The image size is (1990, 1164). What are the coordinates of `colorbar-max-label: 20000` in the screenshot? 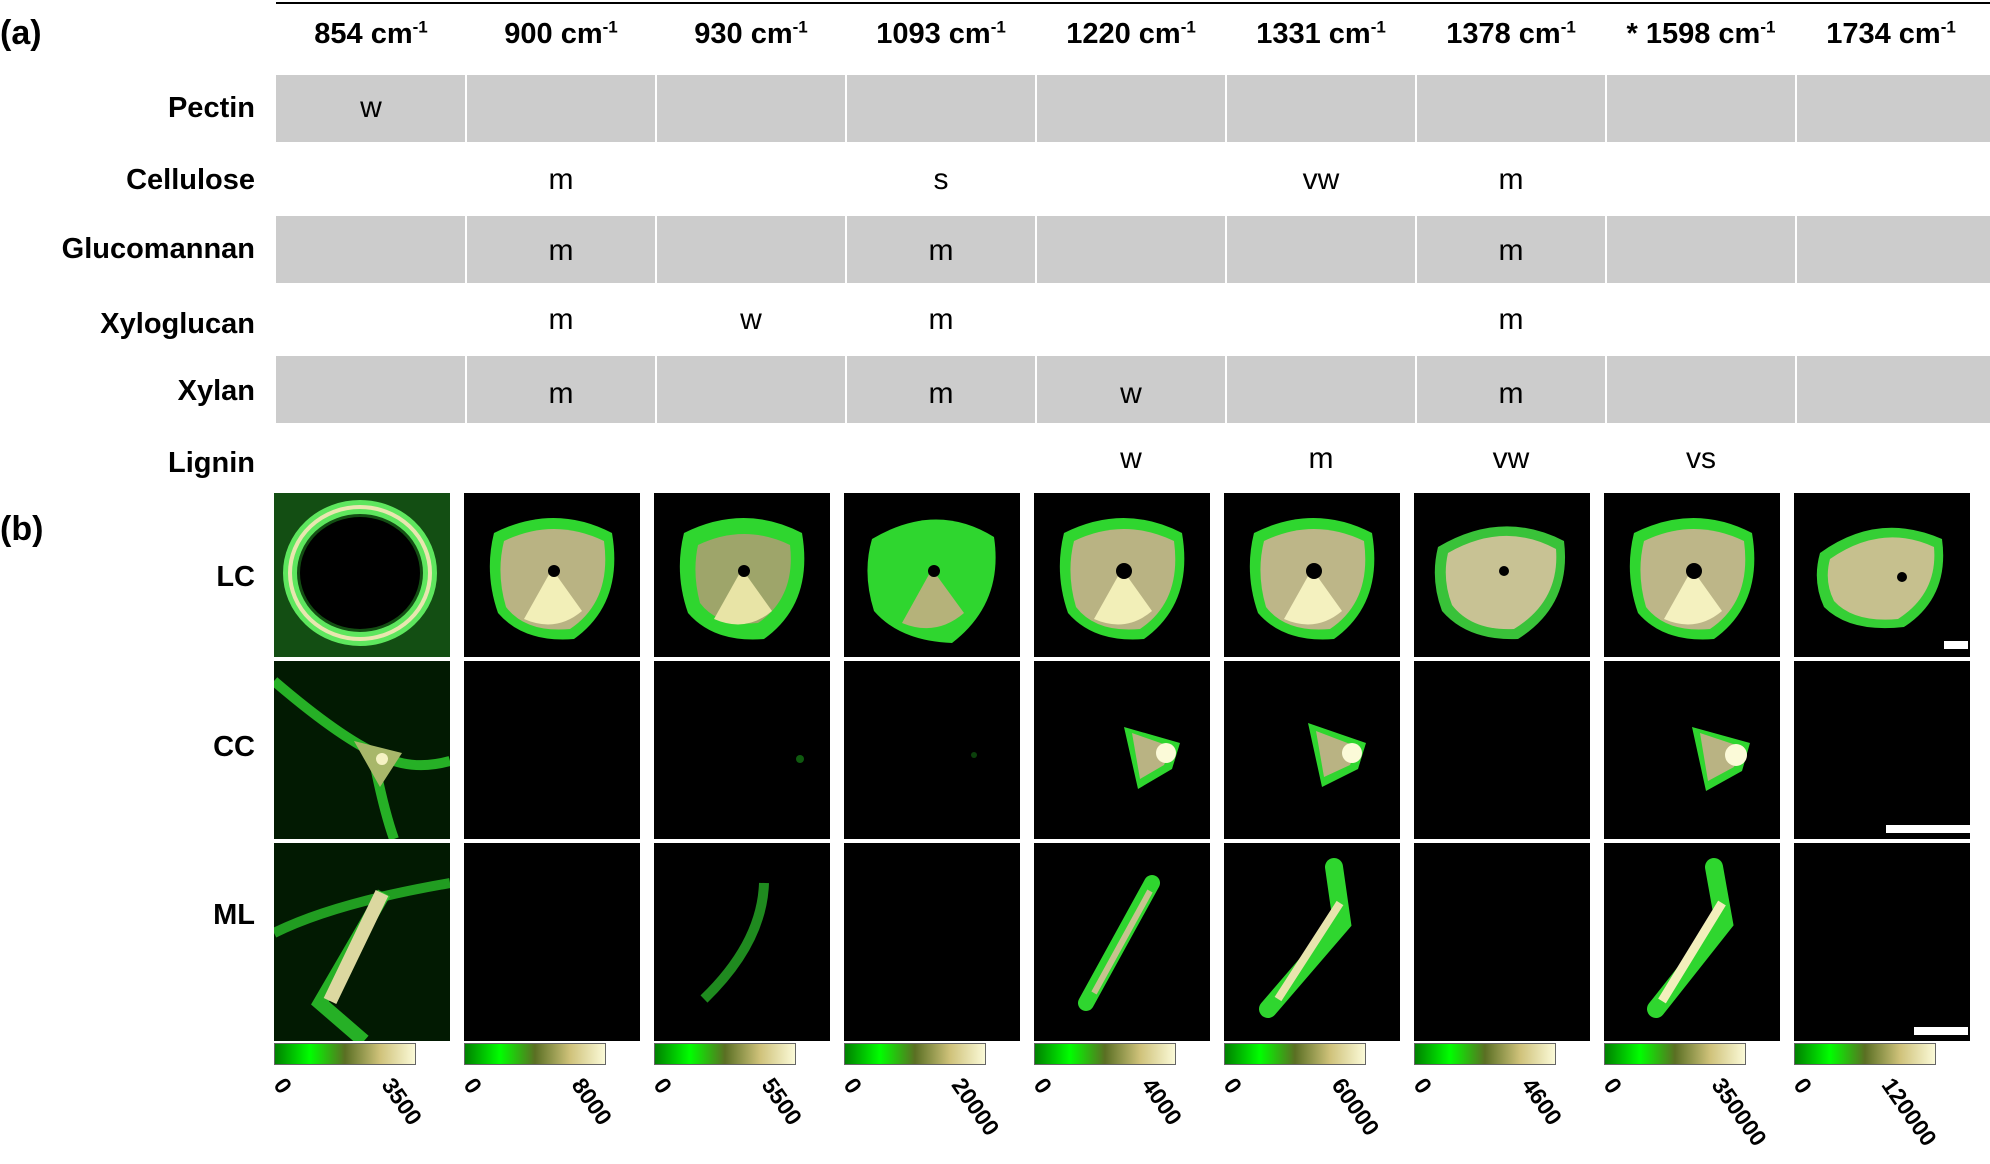 It's located at (975, 1107).